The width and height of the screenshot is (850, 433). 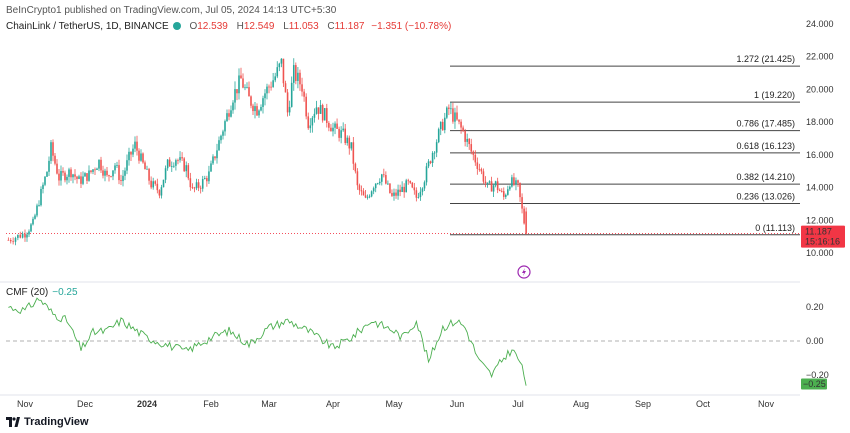 What do you see at coordinates (820, 122) in the screenshot?
I see `price-tick-label: 18.000` at bounding box center [820, 122].